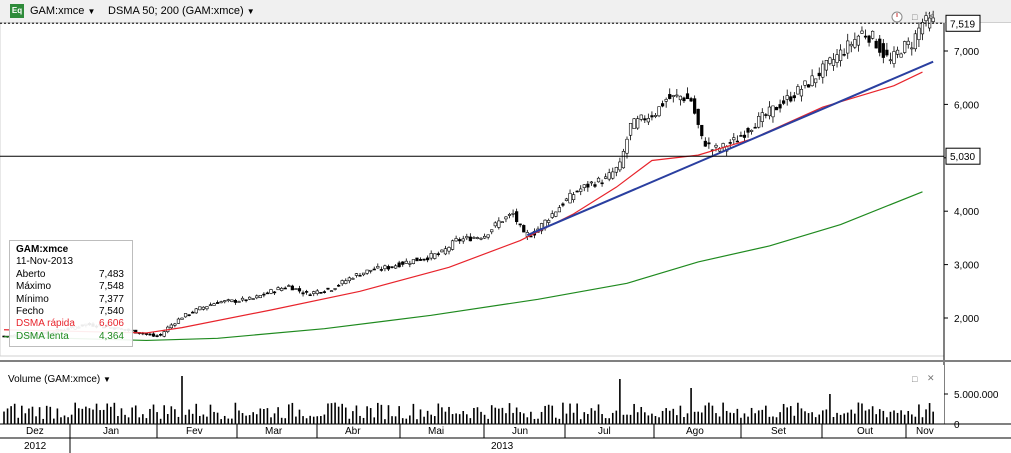  I want to click on volume-tick-label: 5.000.000, so click(976, 395).